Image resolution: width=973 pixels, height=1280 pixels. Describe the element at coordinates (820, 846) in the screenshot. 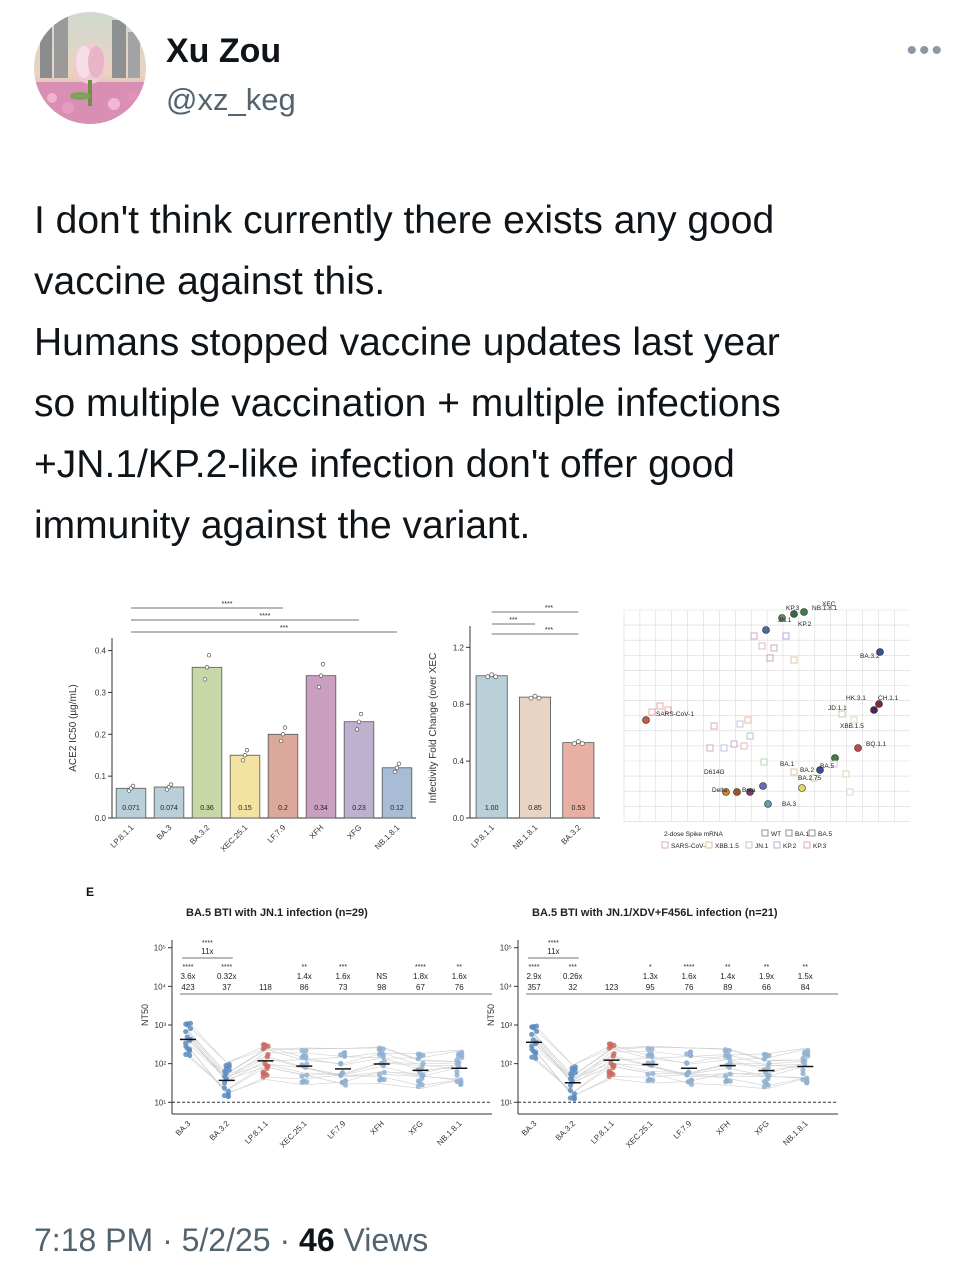

I see `legend-label: KP.3` at that location.